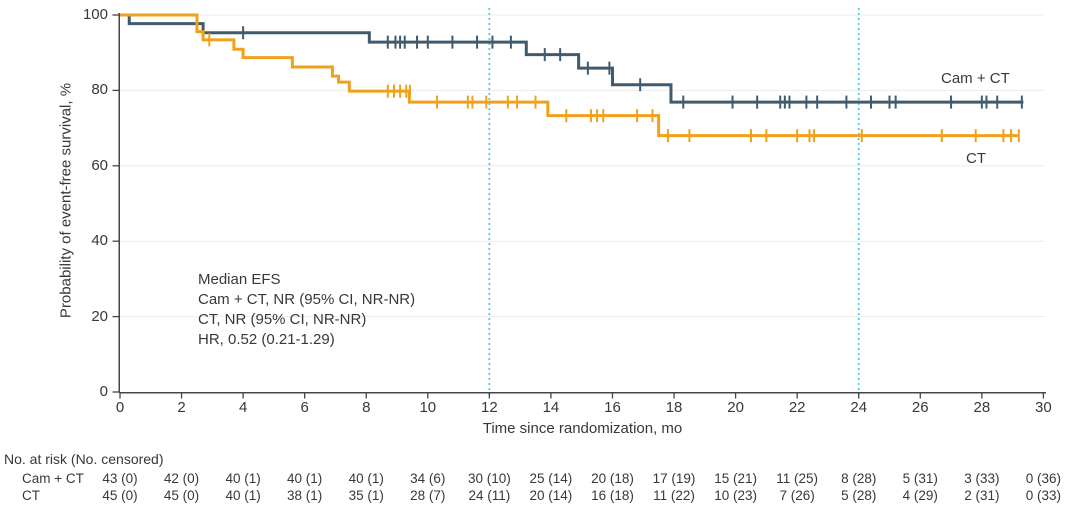 This screenshot has height=519, width=1080. What do you see at coordinates (31, 495) in the screenshot?
I see `risk-row-label-ct: CT` at bounding box center [31, 495].